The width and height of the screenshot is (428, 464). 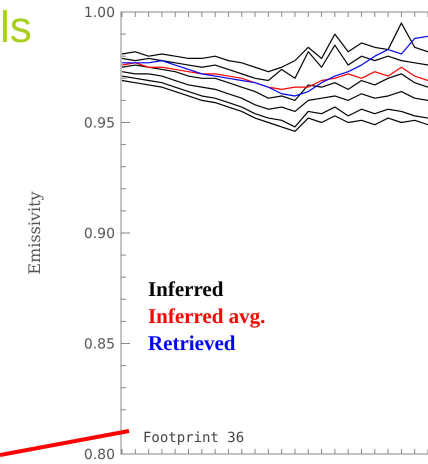 I want to click on y-tick-label: 1.00, so click(x=99, y=12).